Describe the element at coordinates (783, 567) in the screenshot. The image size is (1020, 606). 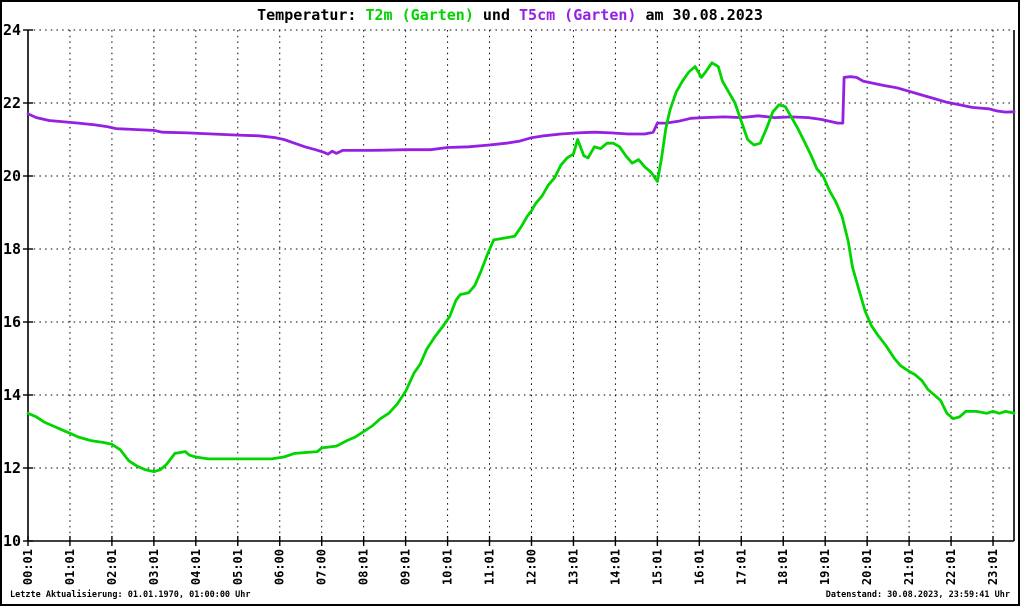
I see `x-tick-label: 18:01` at that location.